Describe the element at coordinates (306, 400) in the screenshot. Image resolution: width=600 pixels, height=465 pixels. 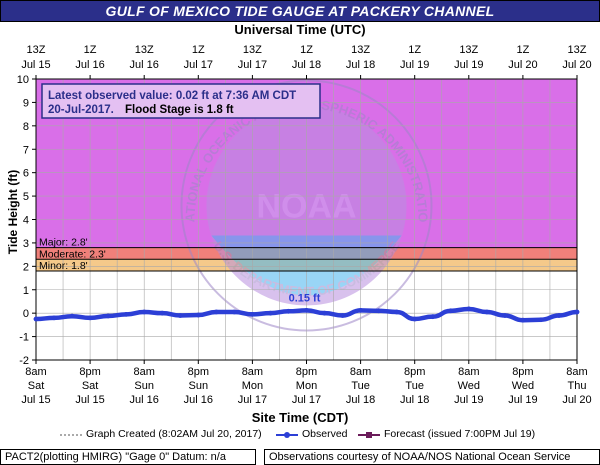
I see `bottom-tick-label-date: Jul 17` at that location.